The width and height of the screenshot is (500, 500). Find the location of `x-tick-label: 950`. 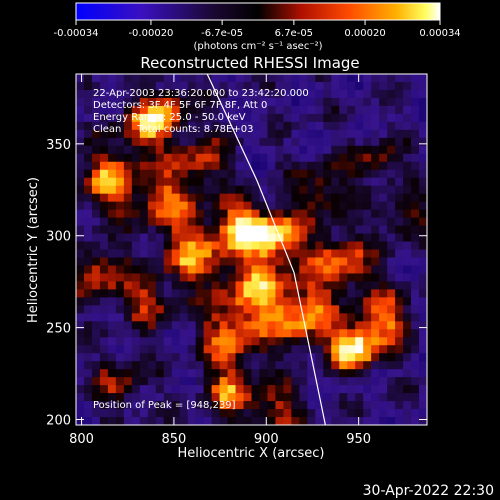

x-tick-label: 950 is located at coordinates (358, 439).